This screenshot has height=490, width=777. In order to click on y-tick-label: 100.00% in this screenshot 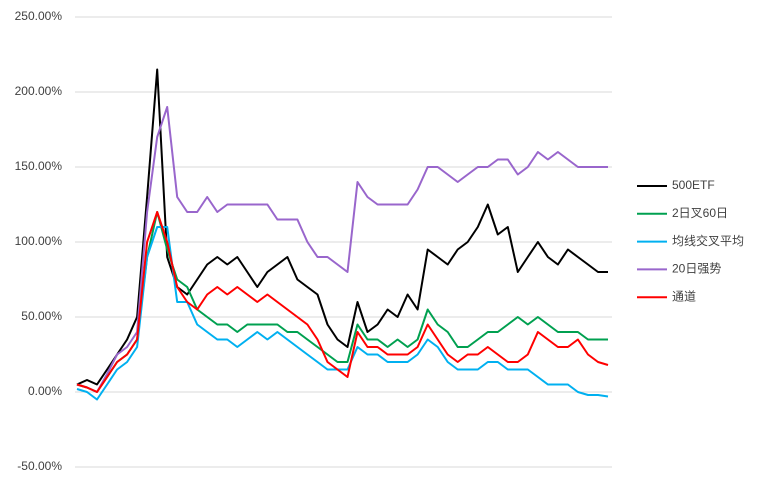, I will do `click(39, 241)`.